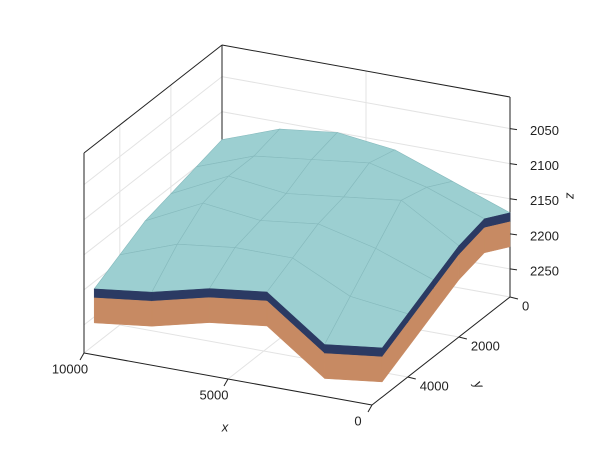 The height and width of the screenshot is (450, 600). Describe the element at coordinates (434, 385) in the screenshot. I see `y-tick-label: 4000` at that location.